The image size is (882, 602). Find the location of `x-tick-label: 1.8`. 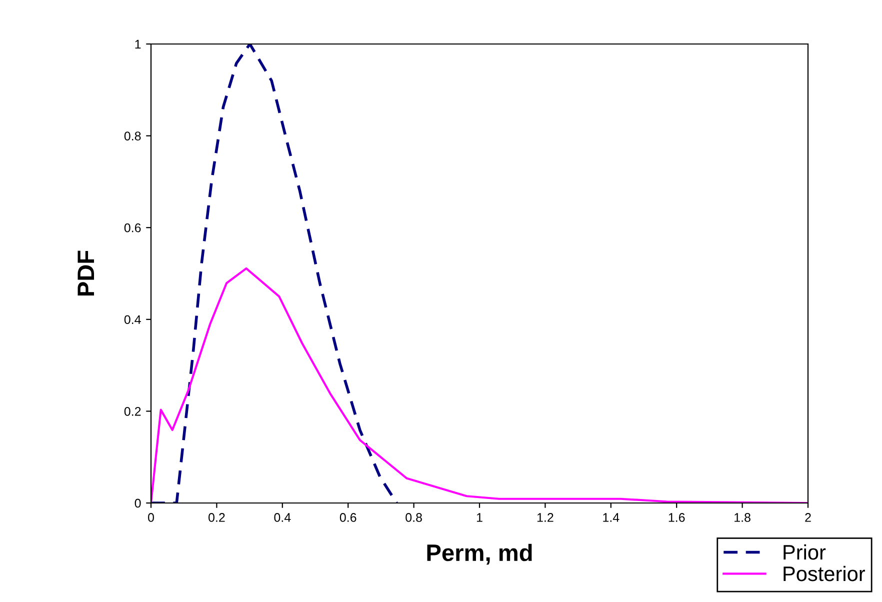

x-tick-label: 1.8 is located at coordinates (742, 517).